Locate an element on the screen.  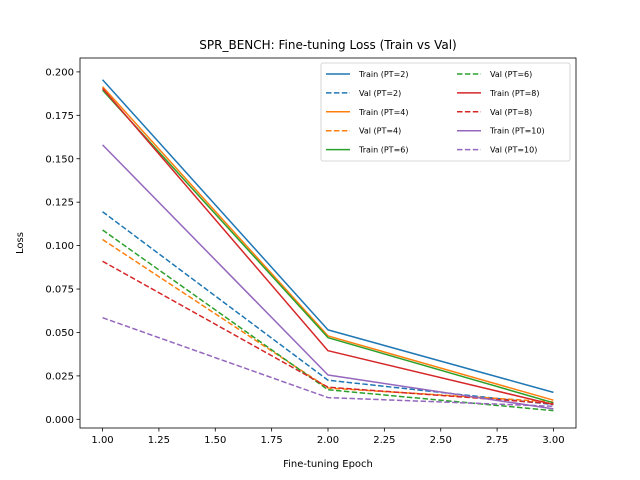
y-tick-label: 0.025 is located at coordinates (59, 376).